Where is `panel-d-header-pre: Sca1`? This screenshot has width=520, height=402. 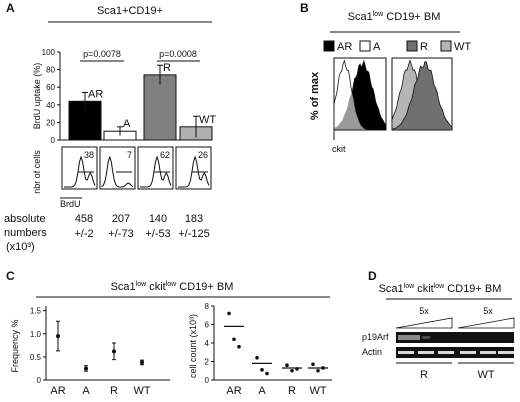 panel-d-header-pre: Sca1 is located at coordinates (391, 289).